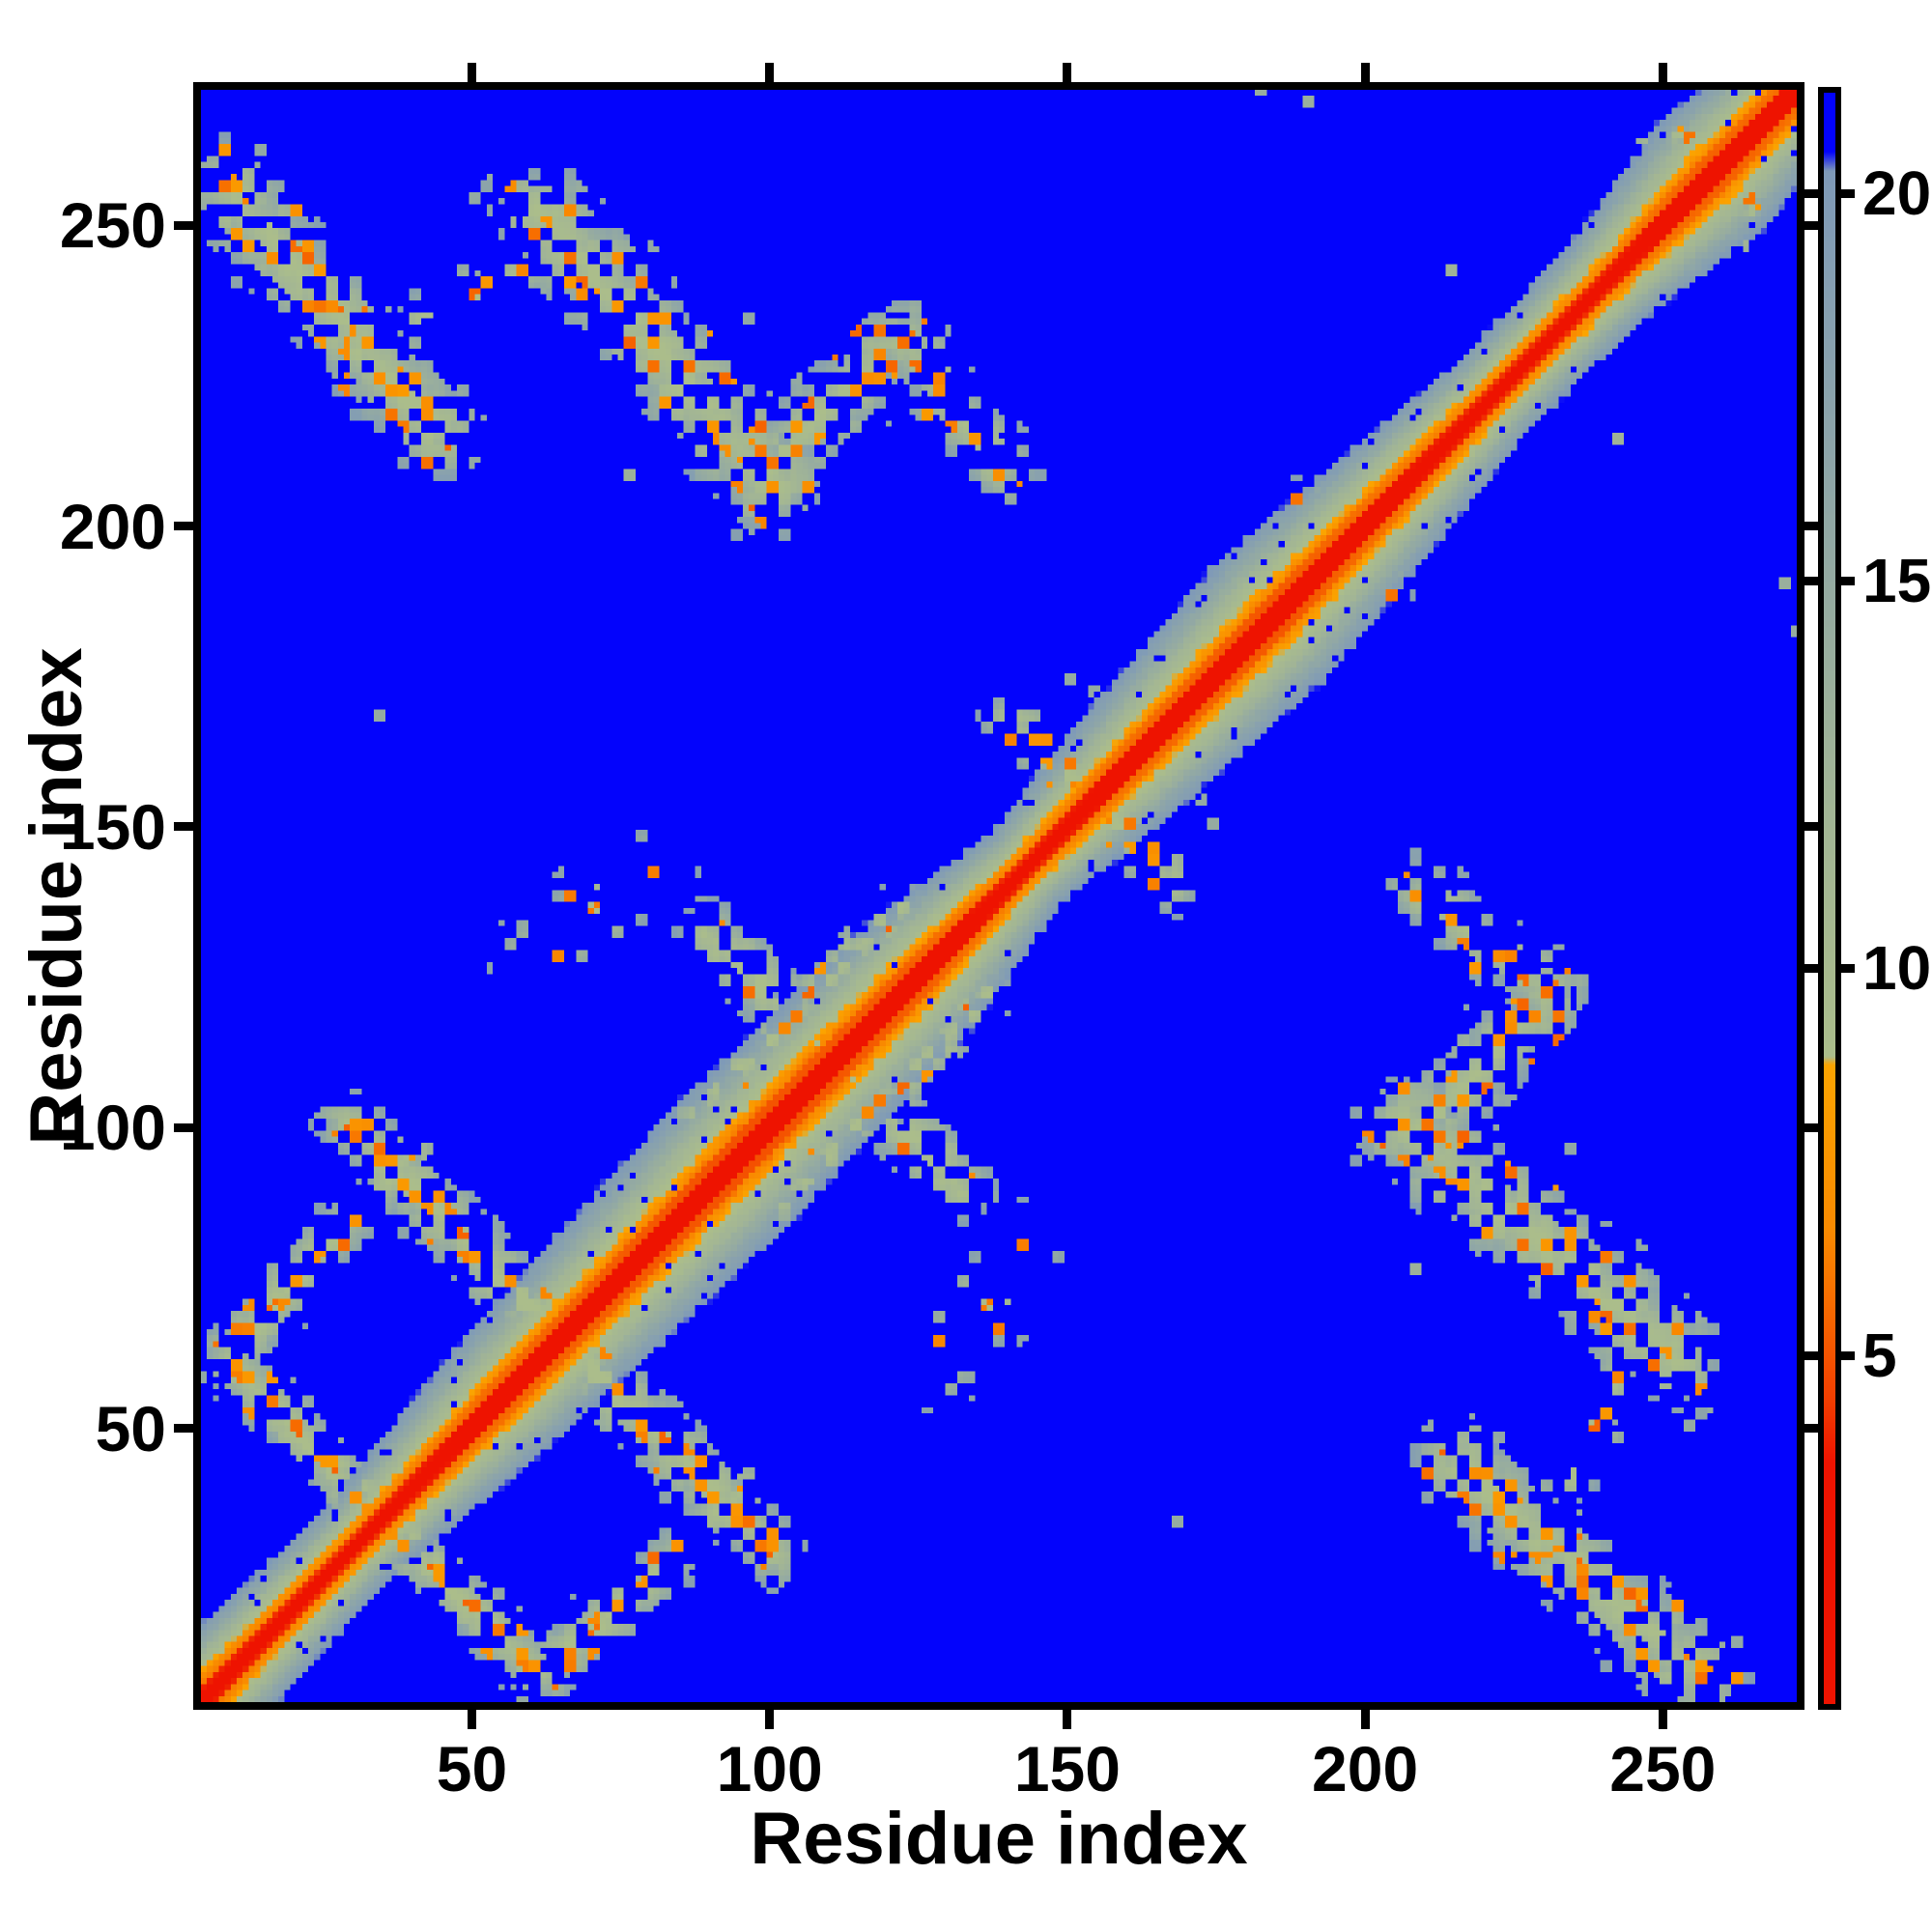  Describe the element at coordinates (999, 1839) in the screenshot. I see `x-axis-label: Residue index` at that location.